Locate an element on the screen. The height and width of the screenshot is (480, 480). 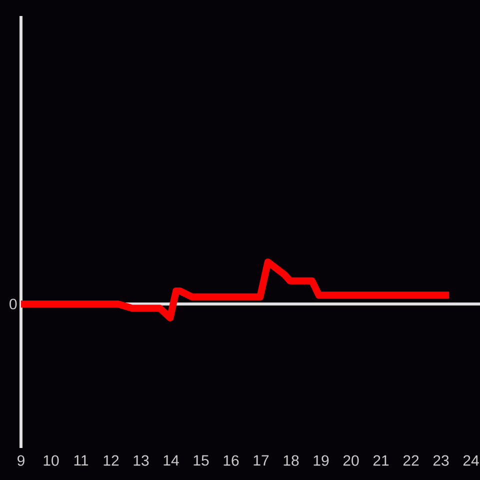
x-tick-label: 19 is located at coordinates (321, 460).